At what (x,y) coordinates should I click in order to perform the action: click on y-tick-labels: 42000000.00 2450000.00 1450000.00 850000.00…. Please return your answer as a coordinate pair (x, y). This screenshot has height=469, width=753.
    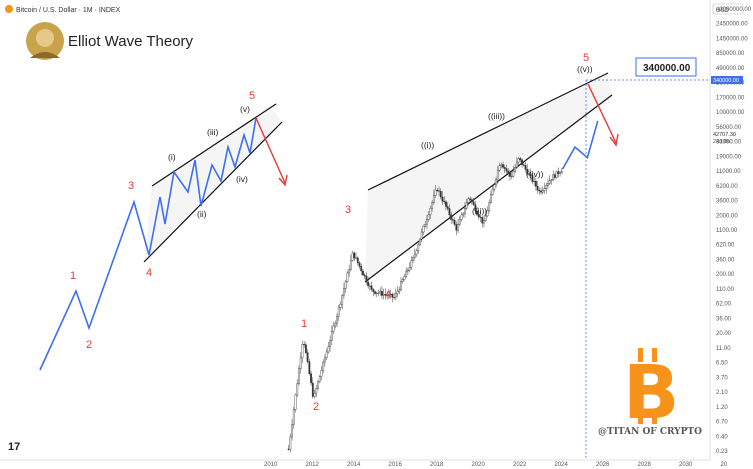
    Looking at the image, I should click on (734, 231).